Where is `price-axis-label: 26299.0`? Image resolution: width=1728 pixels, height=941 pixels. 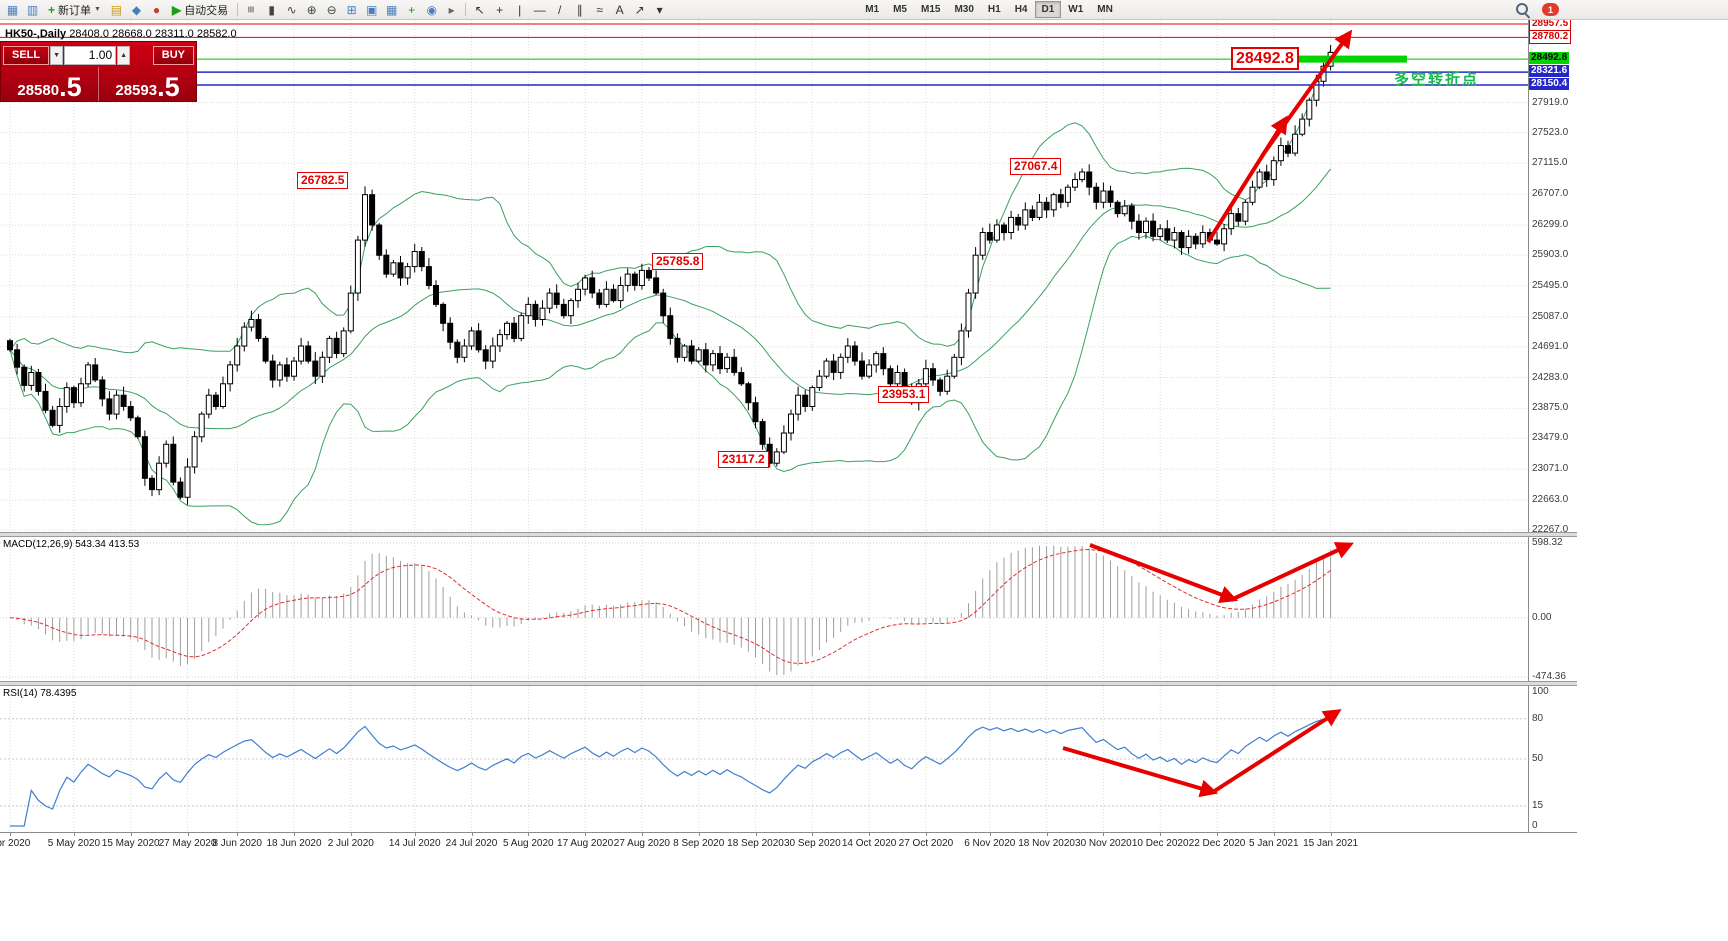
price-axis-label: 26299.0 is located at coordinates (1550, 225).